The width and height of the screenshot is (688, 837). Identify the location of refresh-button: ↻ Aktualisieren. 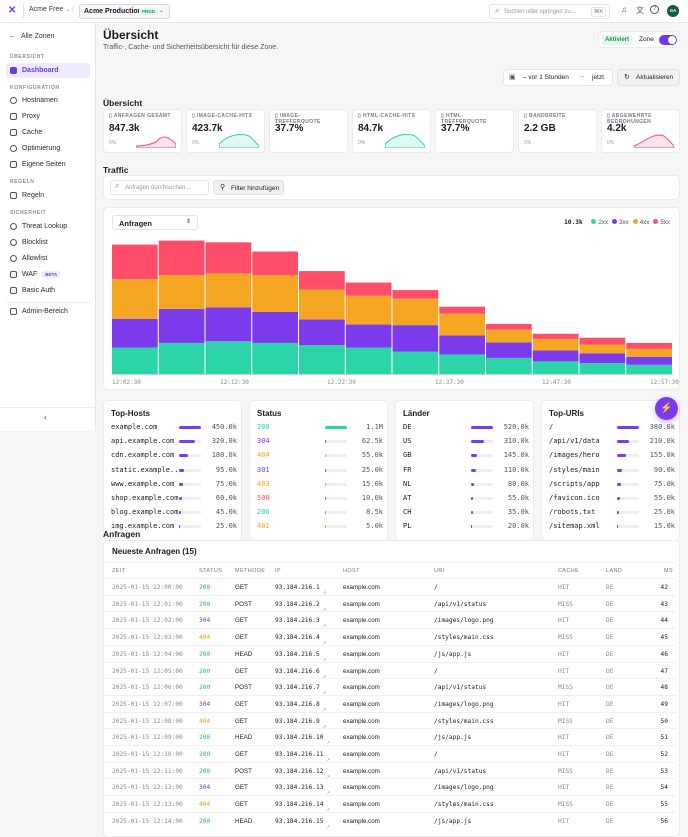
(648, 77).